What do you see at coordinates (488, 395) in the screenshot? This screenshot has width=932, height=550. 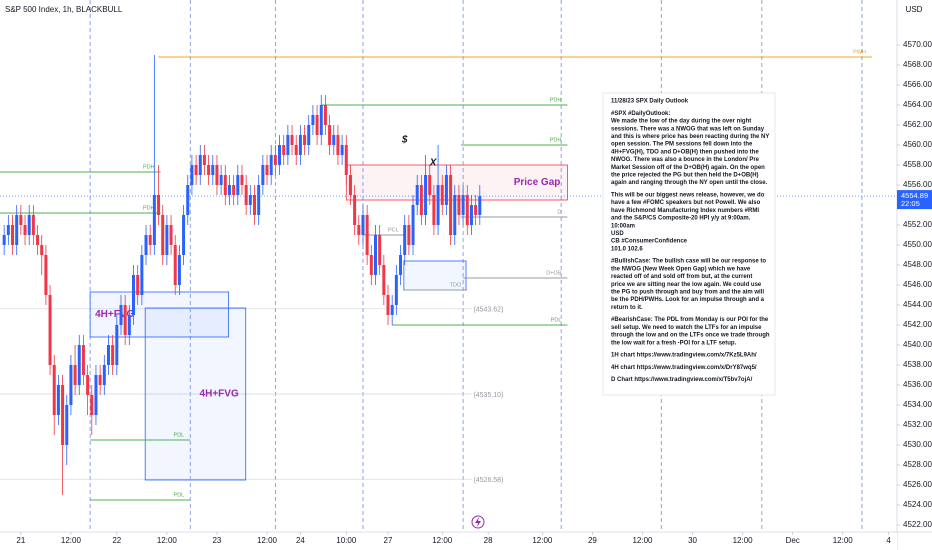 I see `price-line-label: (4535.10)` at bounding box center [488, 395].